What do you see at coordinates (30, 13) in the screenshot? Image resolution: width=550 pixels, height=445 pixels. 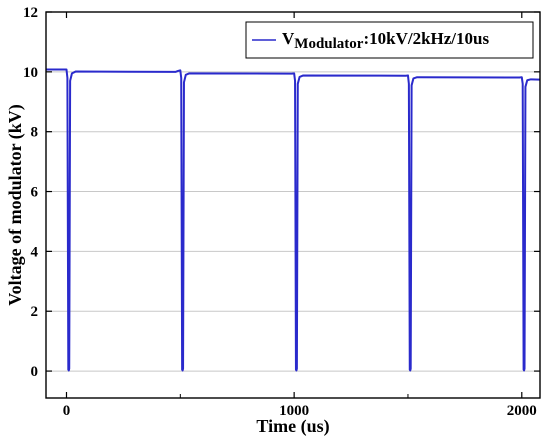 I see `y-tick-label: 12` at bounding box center [30, 13].